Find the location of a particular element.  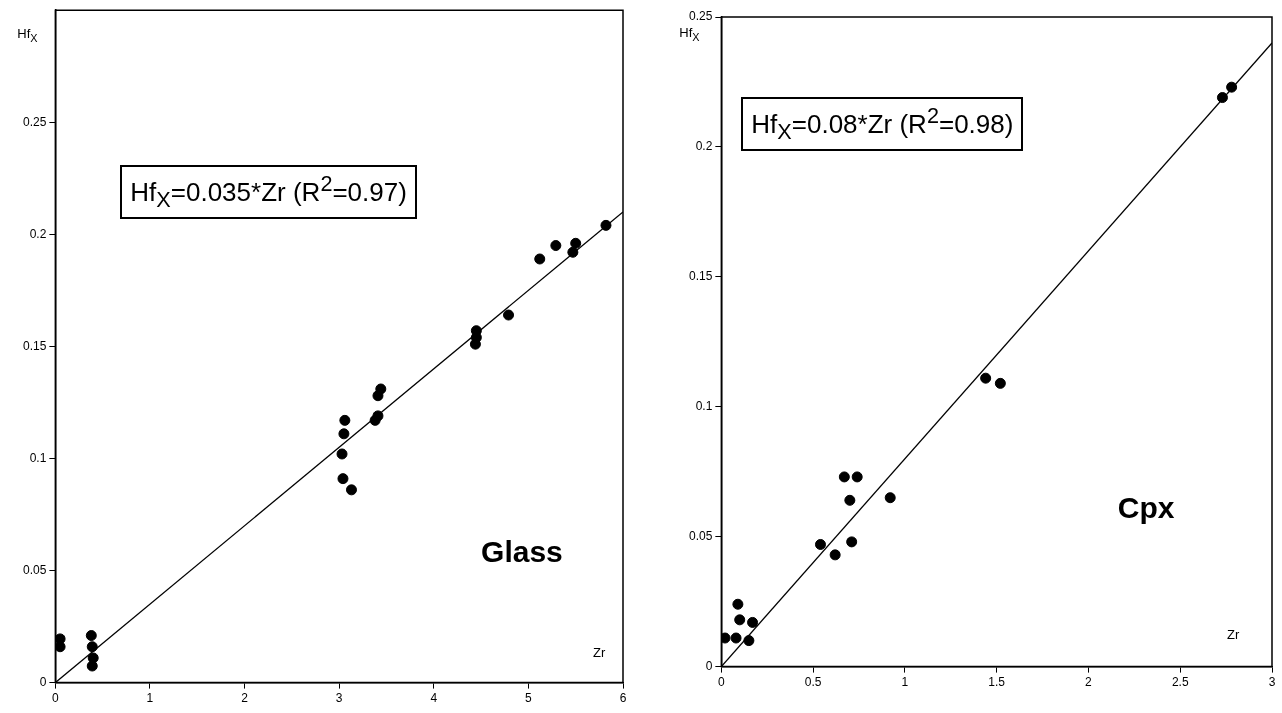

annotation: Hf$_{X}$=0.035*Zr (R$^{2}$=0.97) is located at coordinates (268, 192).